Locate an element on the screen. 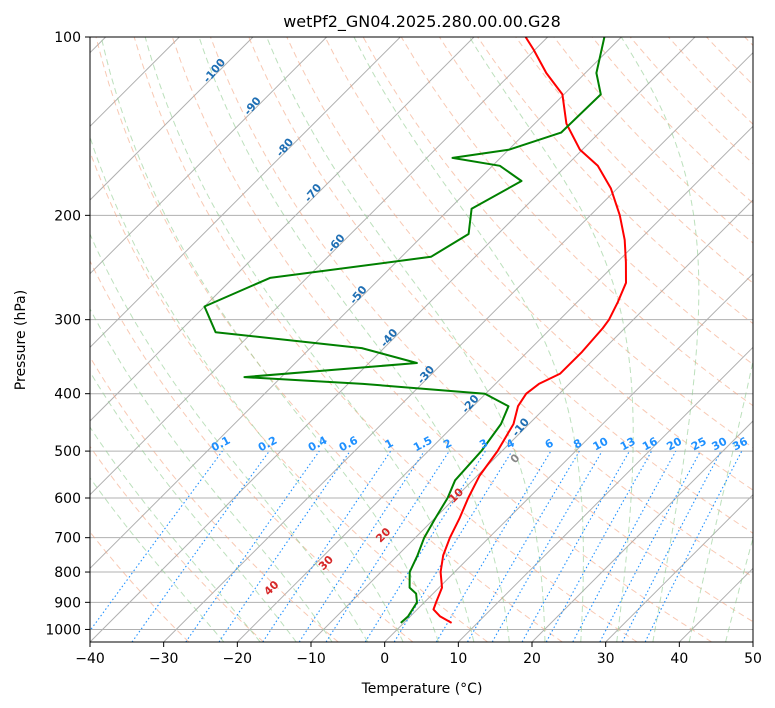 This screenshot has width=775, height=708. moist-adiabat-label: 10 is located at coordinates (456, 495).